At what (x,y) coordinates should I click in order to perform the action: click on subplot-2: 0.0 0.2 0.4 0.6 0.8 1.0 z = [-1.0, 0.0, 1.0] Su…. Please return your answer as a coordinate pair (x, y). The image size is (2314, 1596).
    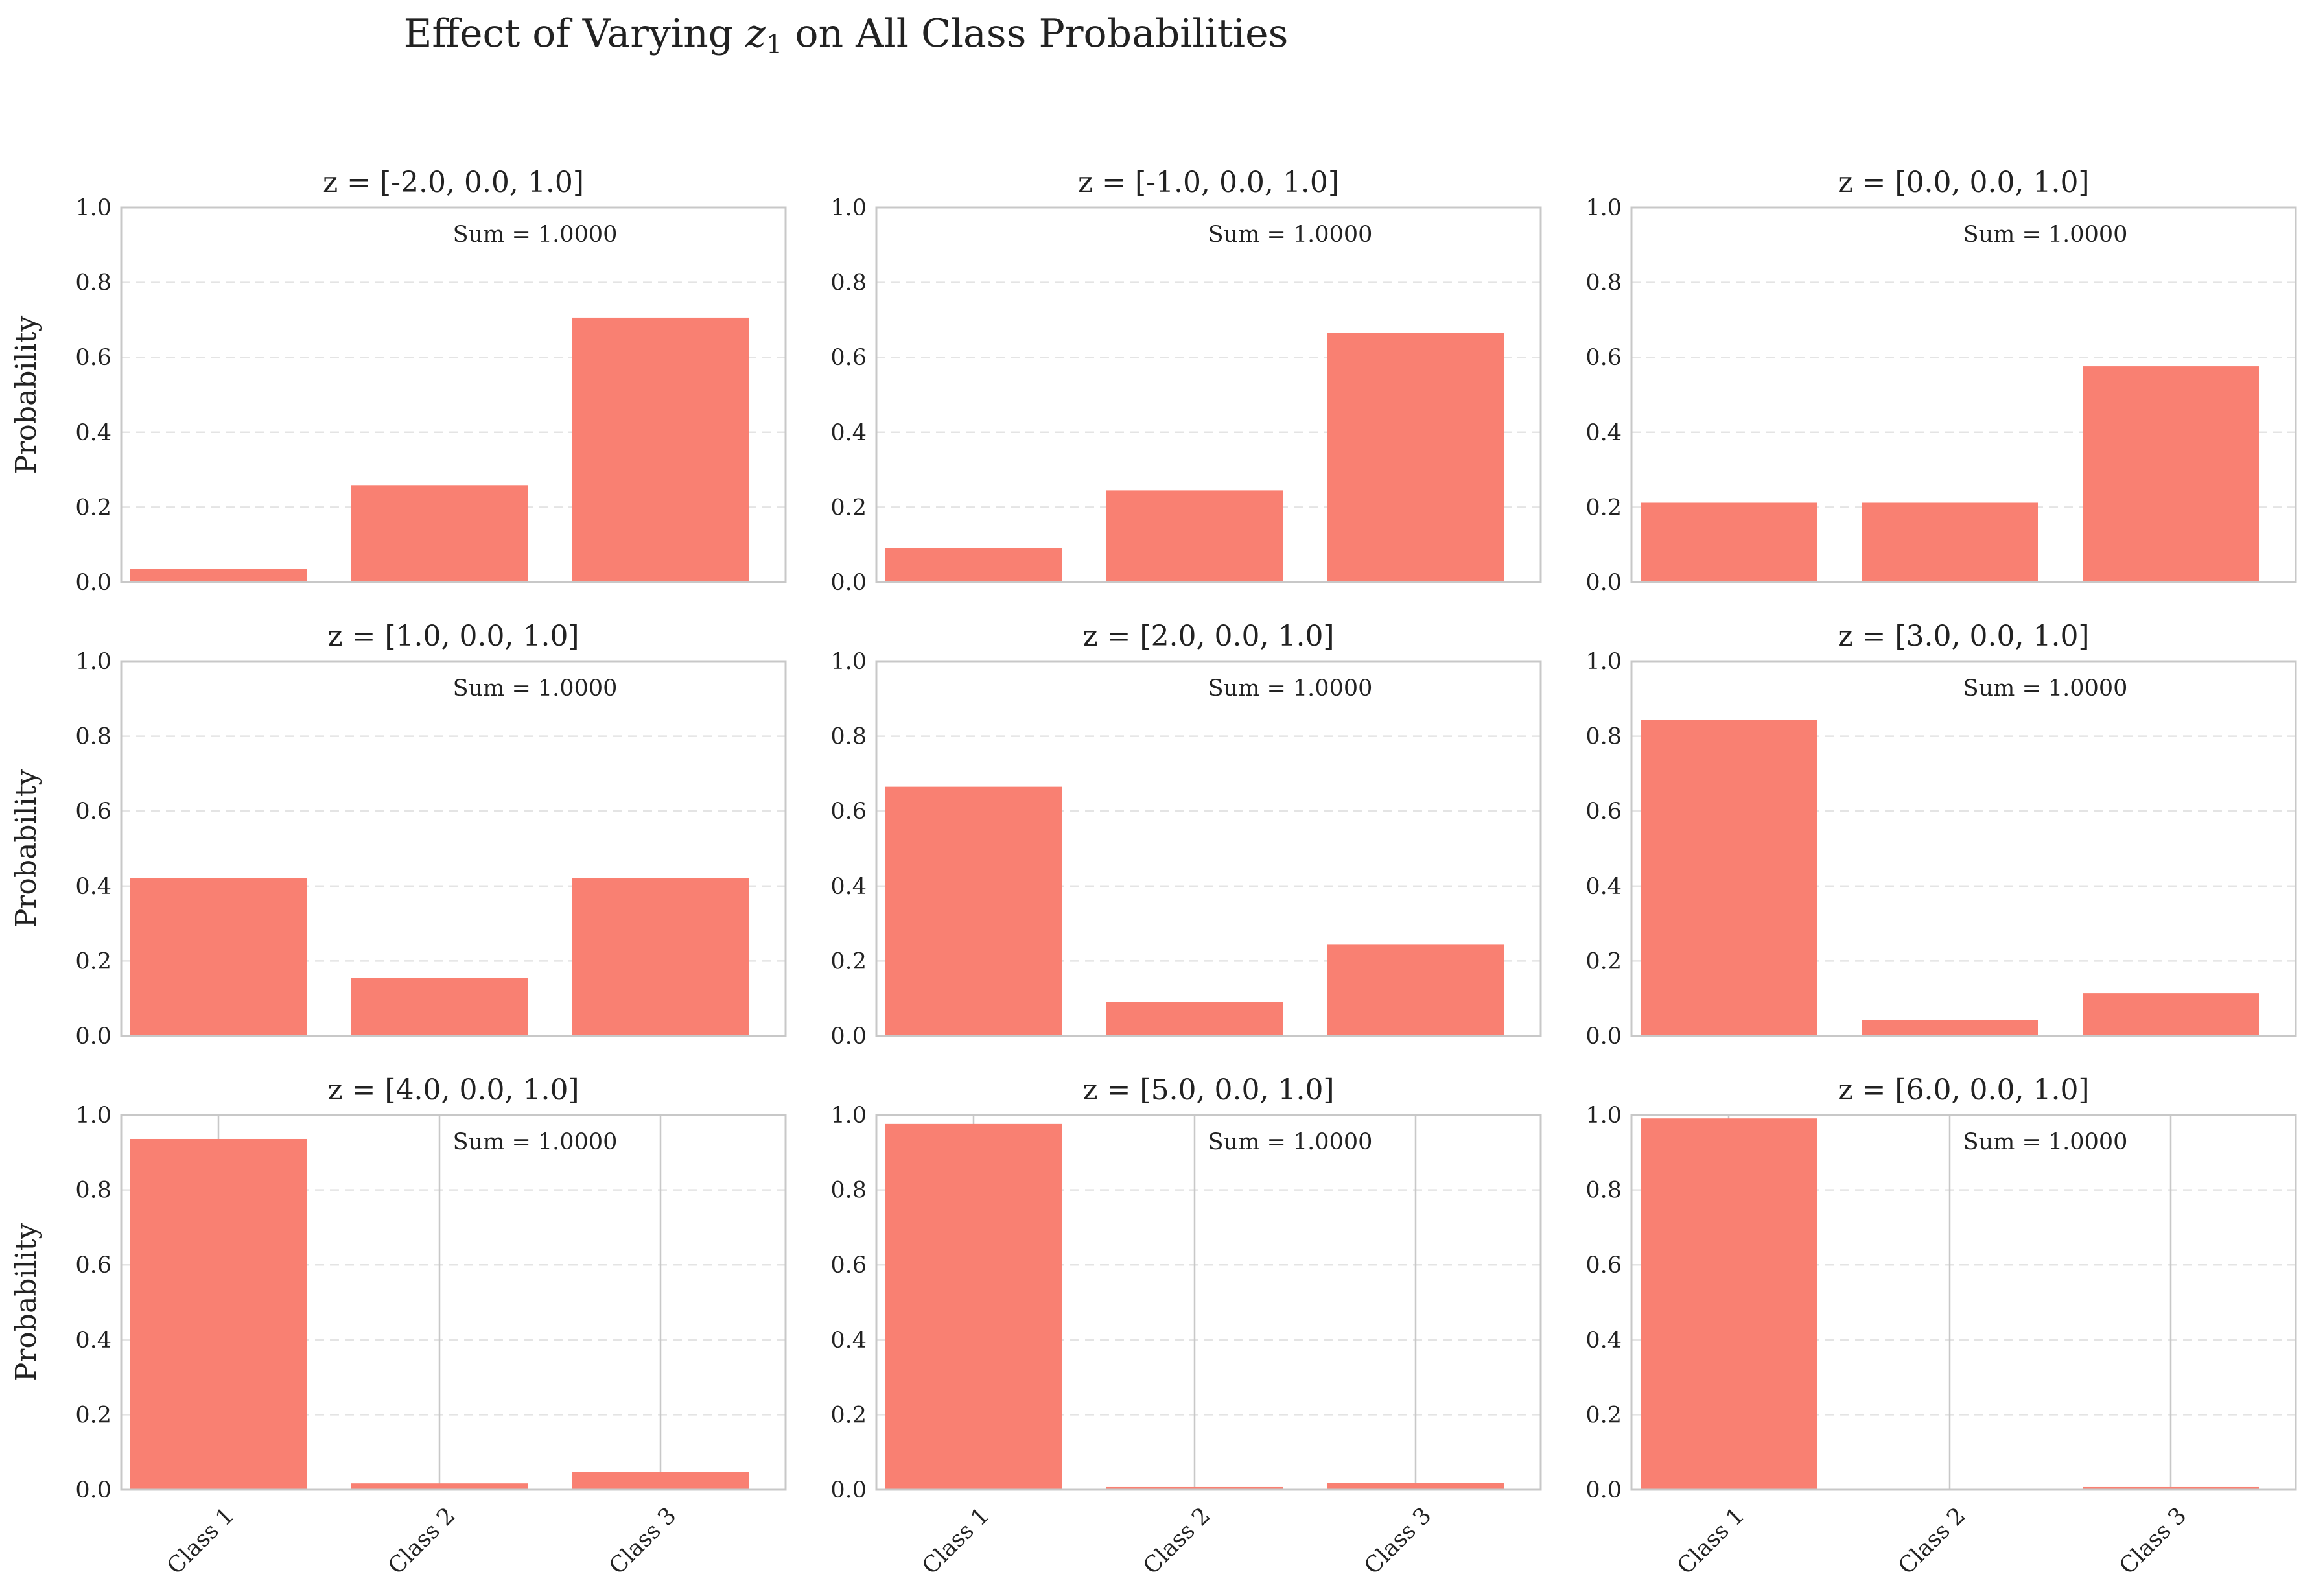
    Looking at the image, I should click on (1186, 381).